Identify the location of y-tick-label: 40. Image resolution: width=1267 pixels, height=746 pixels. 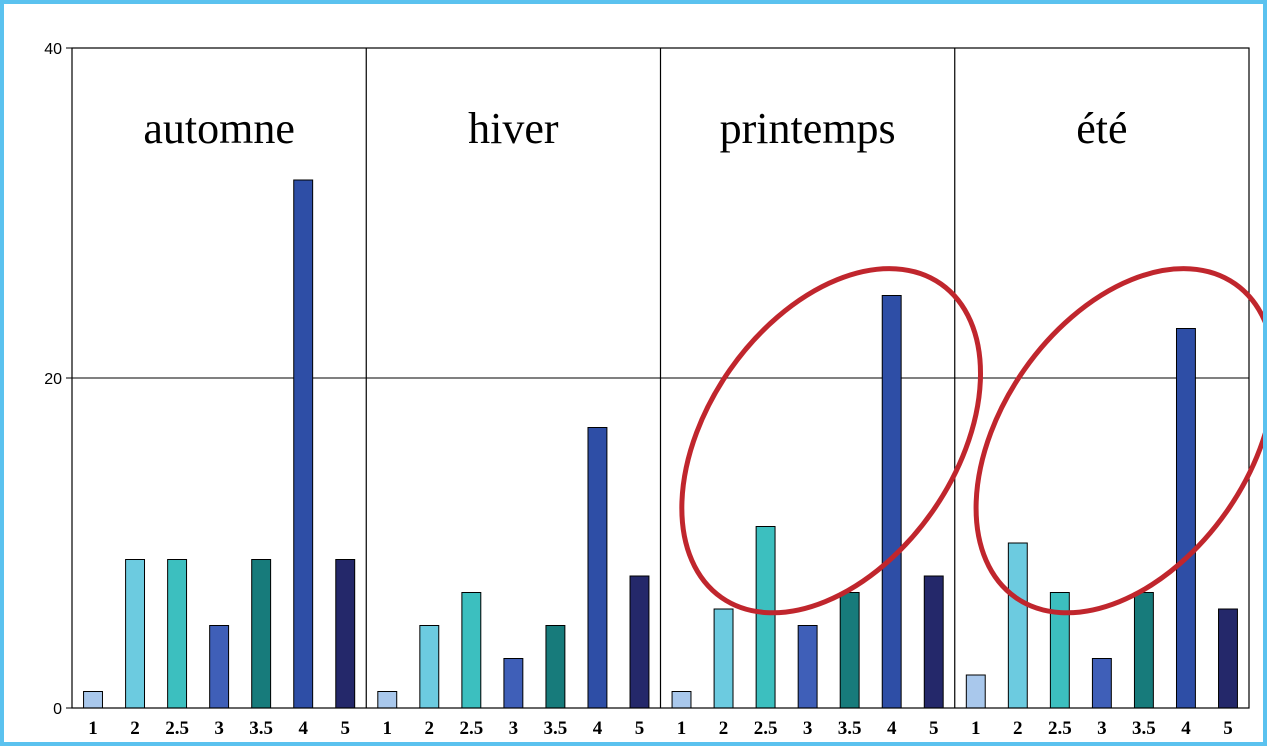
(53, 49).